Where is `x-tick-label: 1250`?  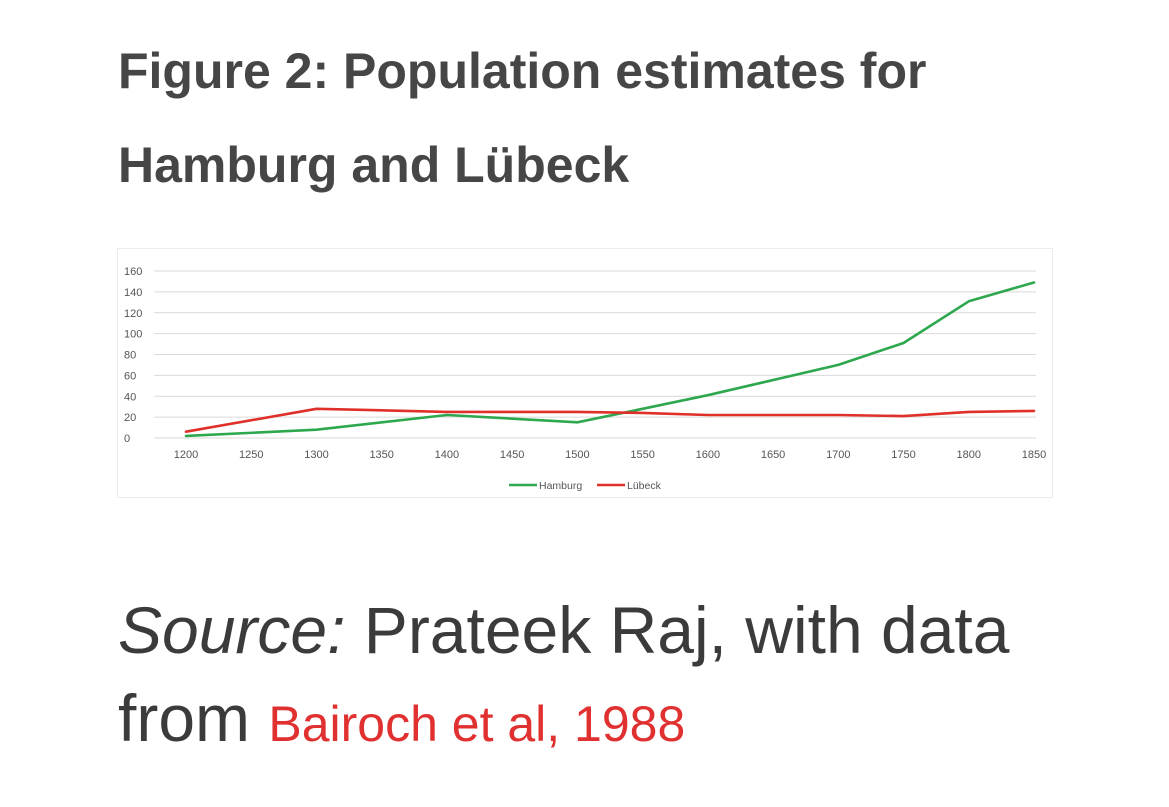 x-tick-label: 1250 is located at coordinates (251, 455).